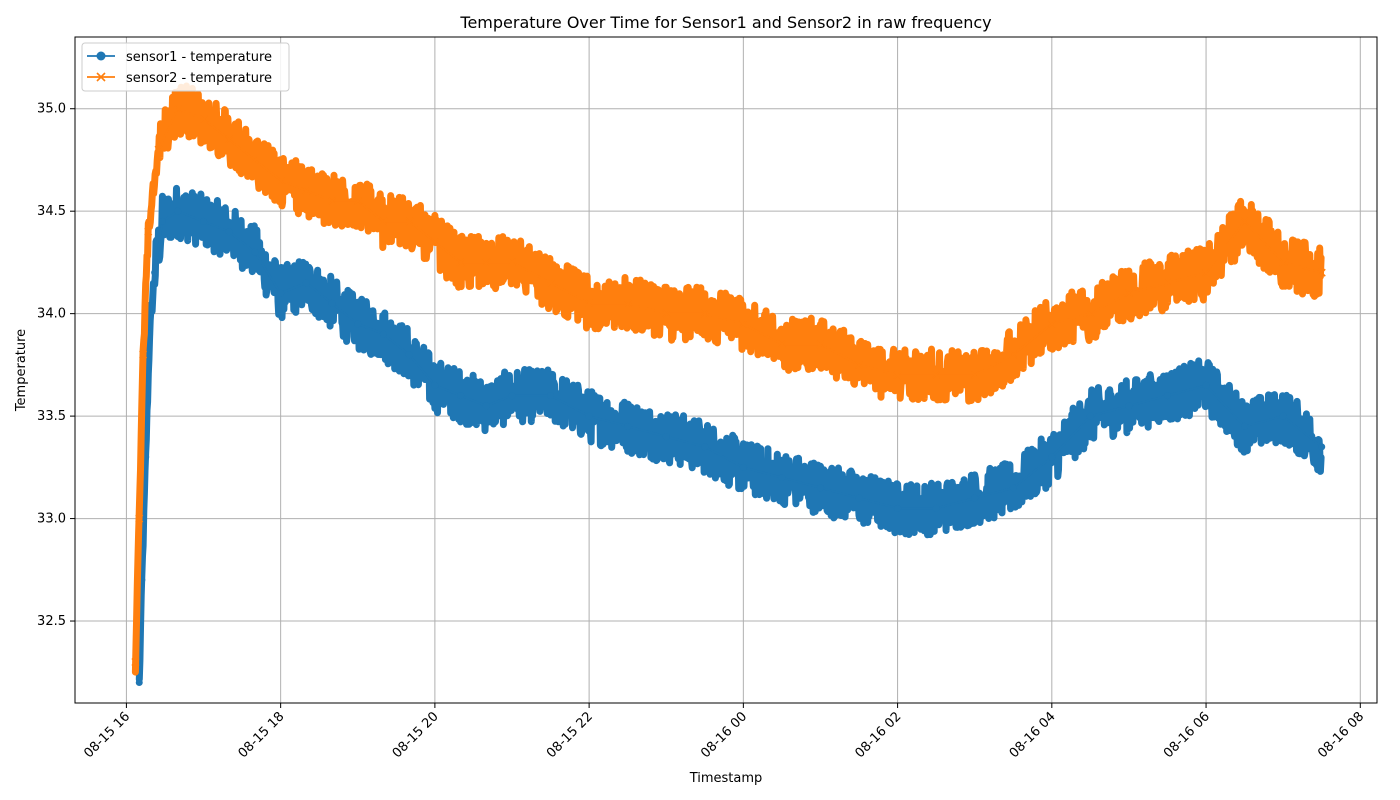  What do you see at coordinates (51, 211) in the screenshot?
I see `y-tick-label: 34.5` at bounding box center [51, 211].